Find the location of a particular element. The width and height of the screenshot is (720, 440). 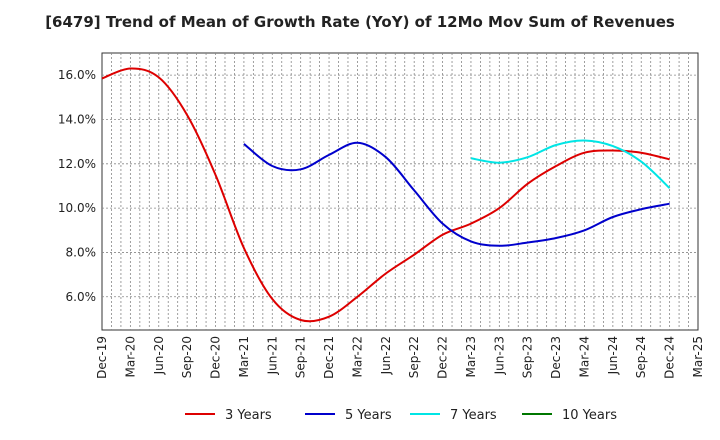

series-line-7-years is located at coordinates (570, 164).